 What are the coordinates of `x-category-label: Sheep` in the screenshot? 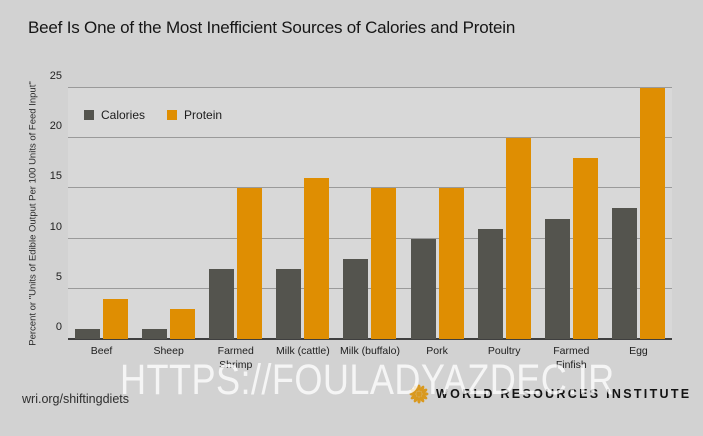 It's located at (168, 351).